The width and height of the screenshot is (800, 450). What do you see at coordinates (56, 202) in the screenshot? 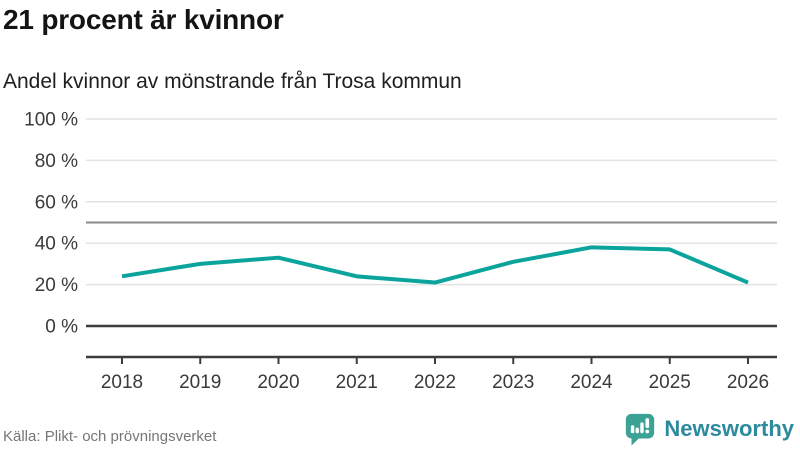
I see `y-tick-label: 60 %` at bounding box center [56, 202].